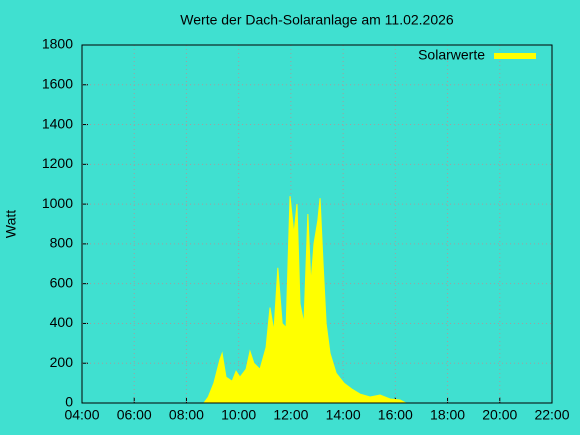 The height and width of the screenshot is (435, 580). I want to click on x-tick-label: 04:00, so click(81, 415).